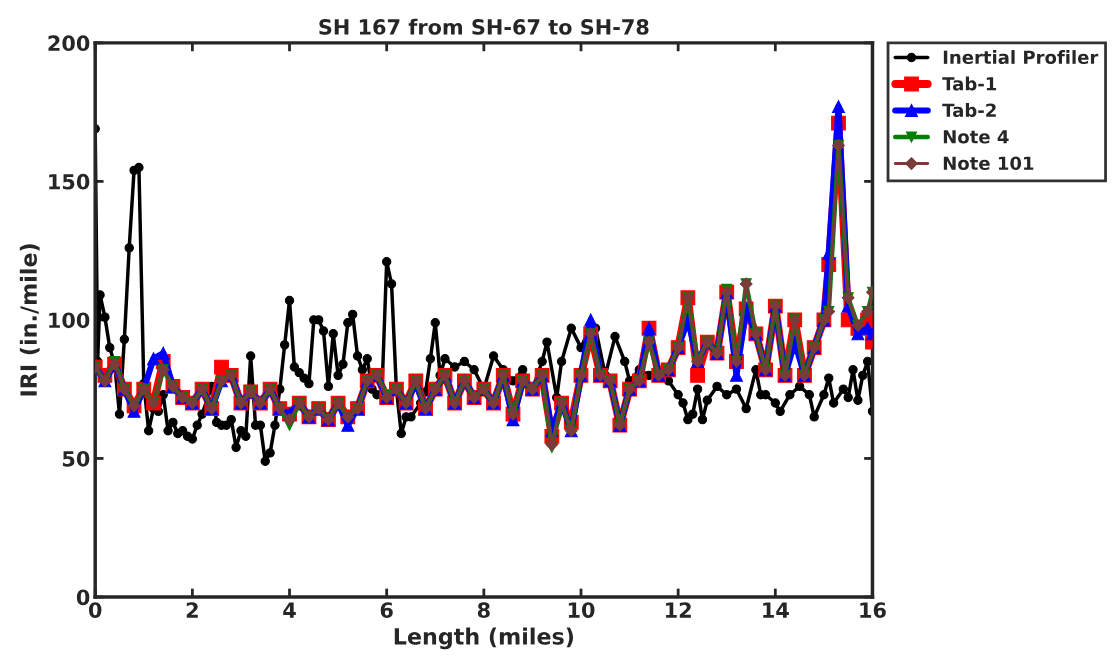 This screenshot has width=1120, height=670. What do you see at coordinates (976, 137) in the screenshot?
I see `legend-label: Note 4` at bounding box center [976, 137].